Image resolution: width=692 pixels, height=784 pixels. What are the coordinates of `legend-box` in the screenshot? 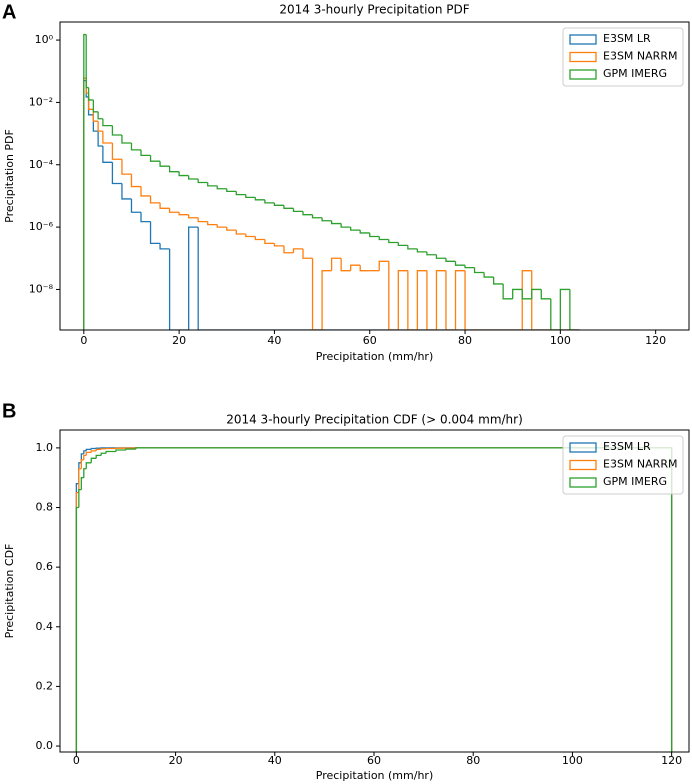 It's located at (623, 465).